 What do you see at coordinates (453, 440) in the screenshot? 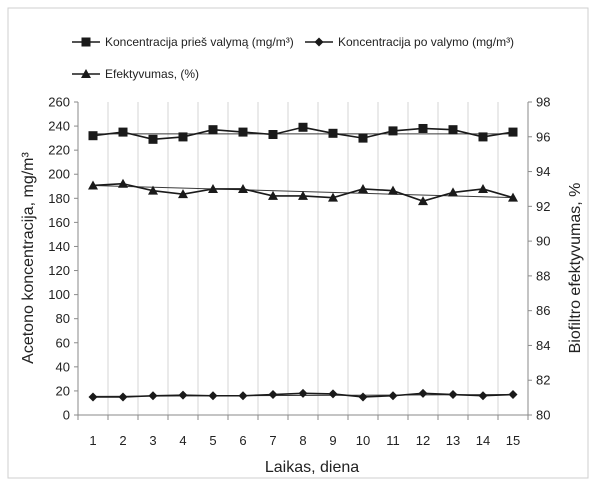
I see `x-tick-label: 13` at bounding box center [453, 440].